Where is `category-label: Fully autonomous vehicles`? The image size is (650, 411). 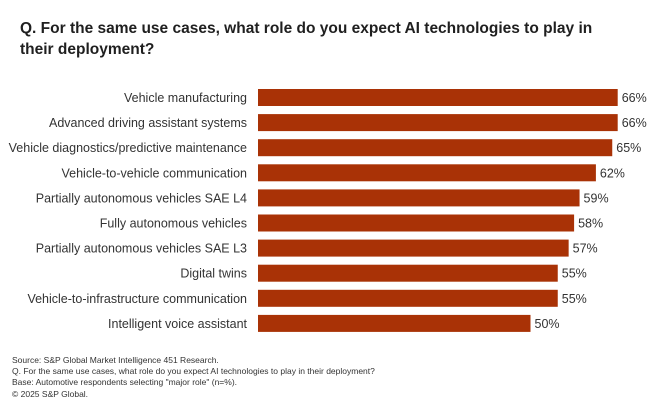 category-label: Fully autonomous vehicles is located at coordinates (173, 224).